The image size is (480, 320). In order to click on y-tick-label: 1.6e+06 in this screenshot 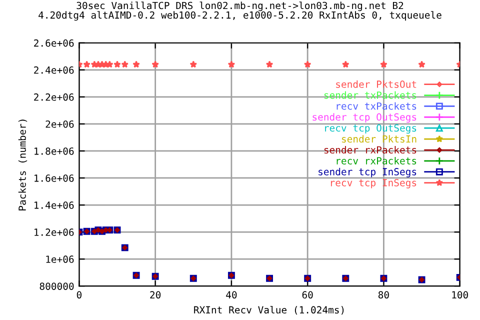, I will do `click(54, 178)`.